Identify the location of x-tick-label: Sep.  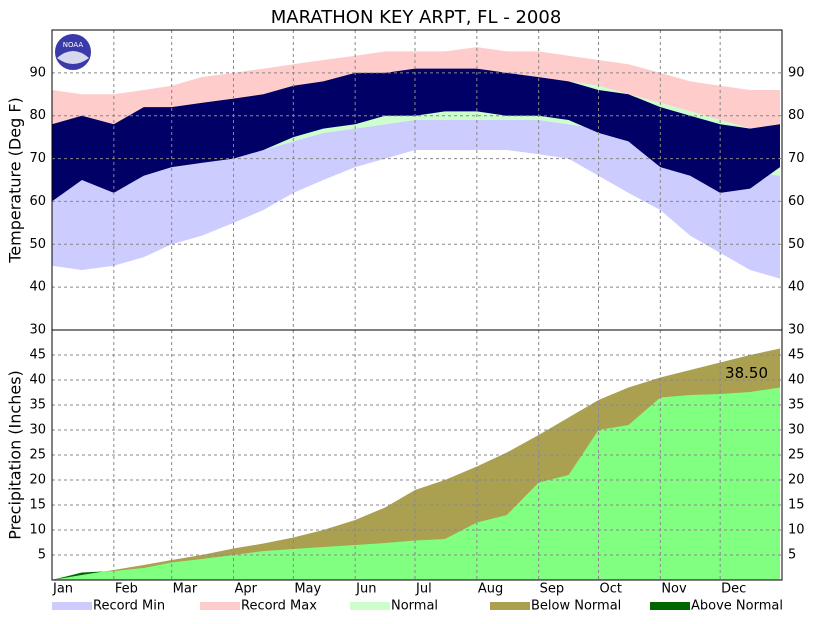
(552, 589).